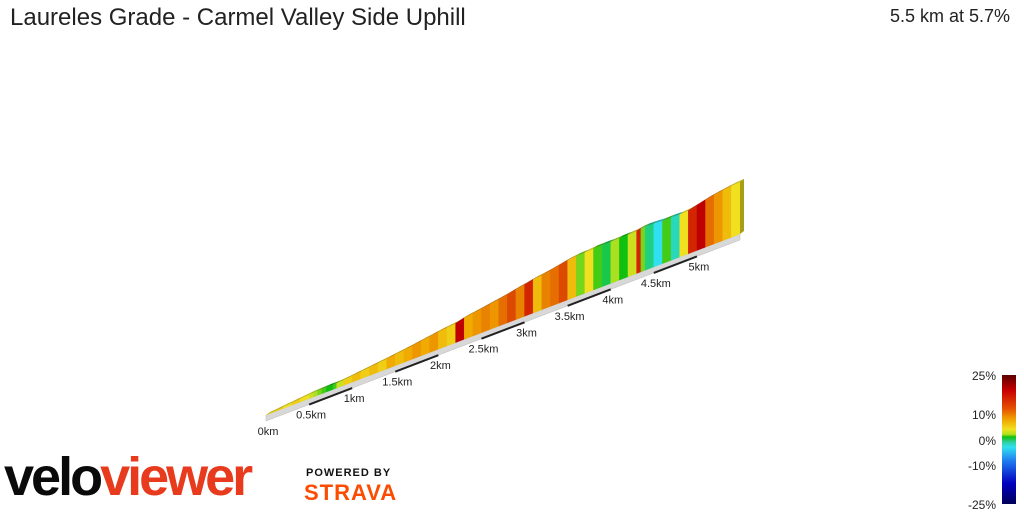 Image resolution: width=1024 pixels, height=512 pixels. What do you see at coordinates (311, 416) in the screenshot?
I see `x-tick-label: 0.5km` at bounding box center [311, 416].